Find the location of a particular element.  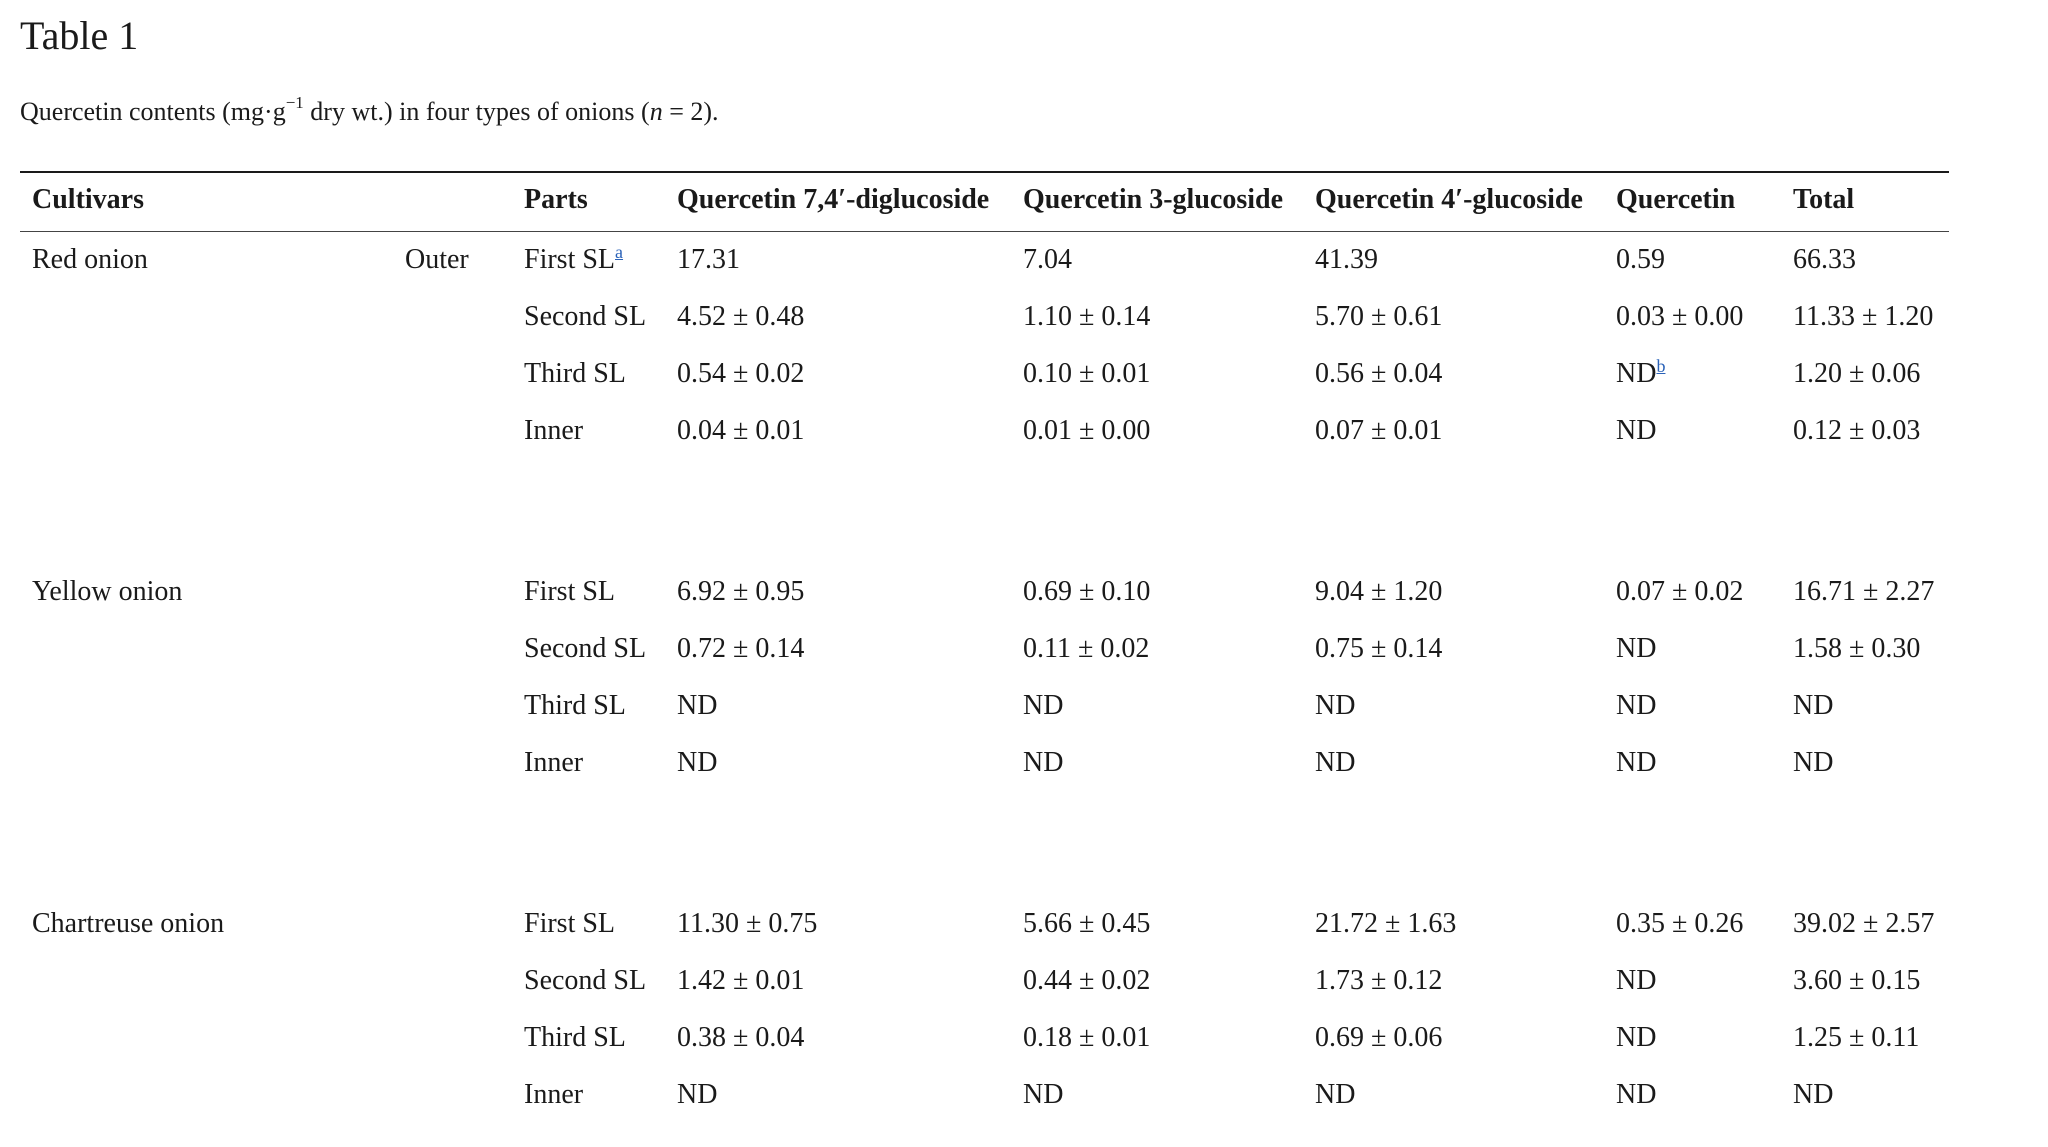

header-quercetin: Quercetin is located at coordinates (1676, 199).